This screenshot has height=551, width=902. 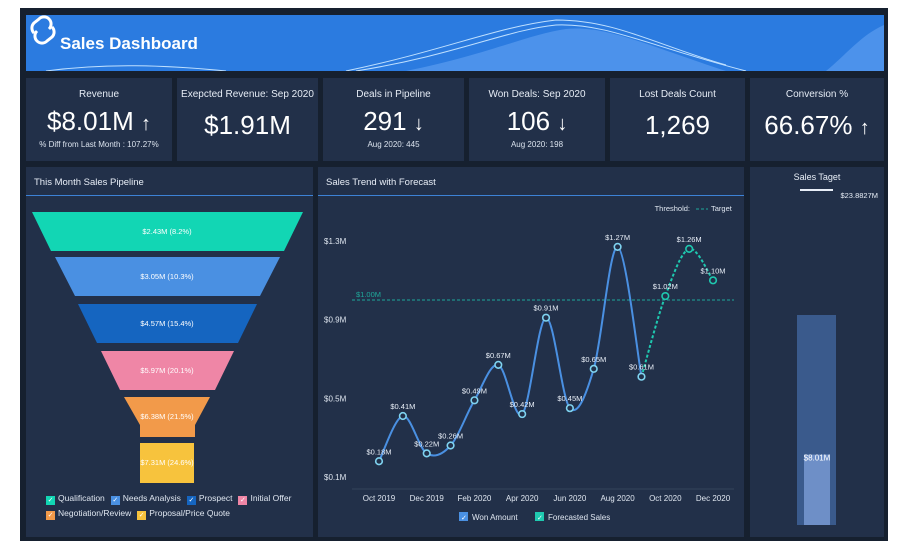 I want to click on funnel-stage-label: $4.57M (15.4%), so click(x=167, y=323).